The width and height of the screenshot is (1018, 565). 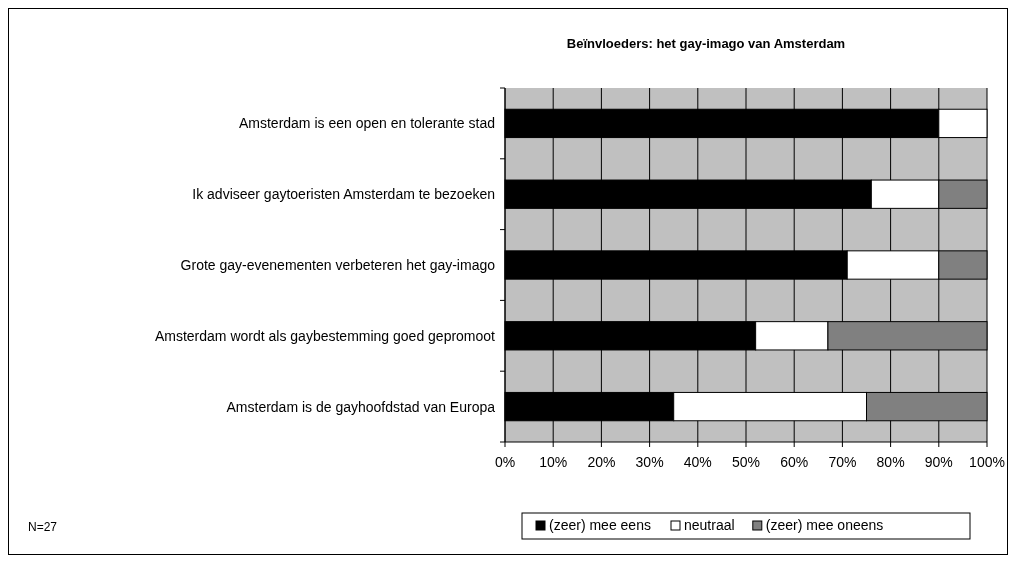 What do you see at coordinates (325, 335) in the screenshot?
I see `y-tick-label: Amsterdam wordt als gaybestemming goed gepromoot` at bounding box center [325, 335].